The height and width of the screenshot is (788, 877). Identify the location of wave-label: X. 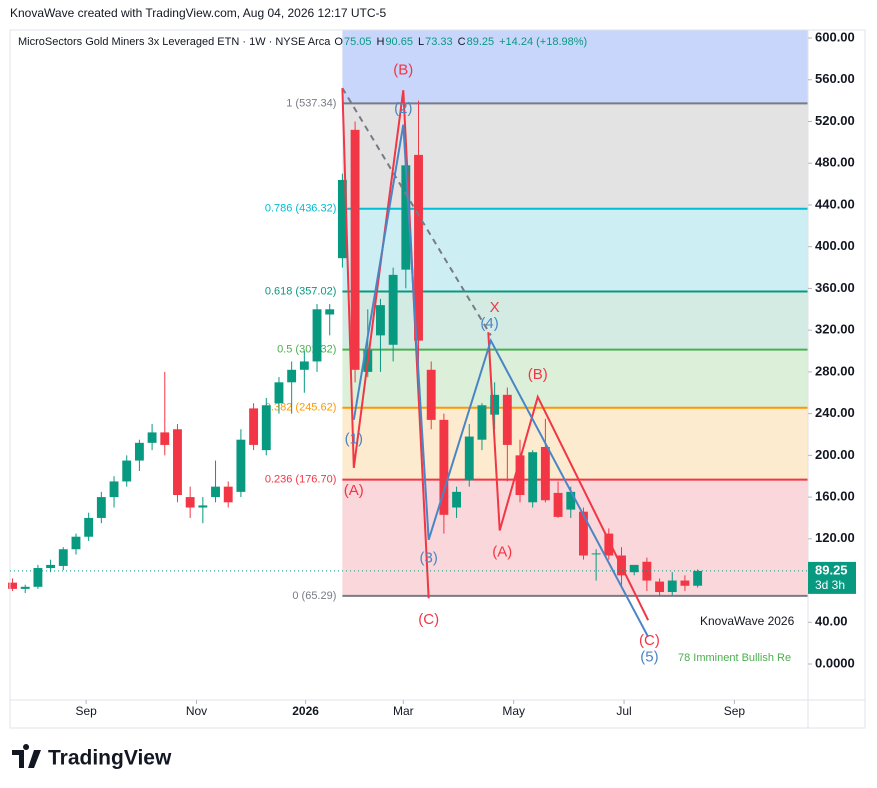
(495, 307).